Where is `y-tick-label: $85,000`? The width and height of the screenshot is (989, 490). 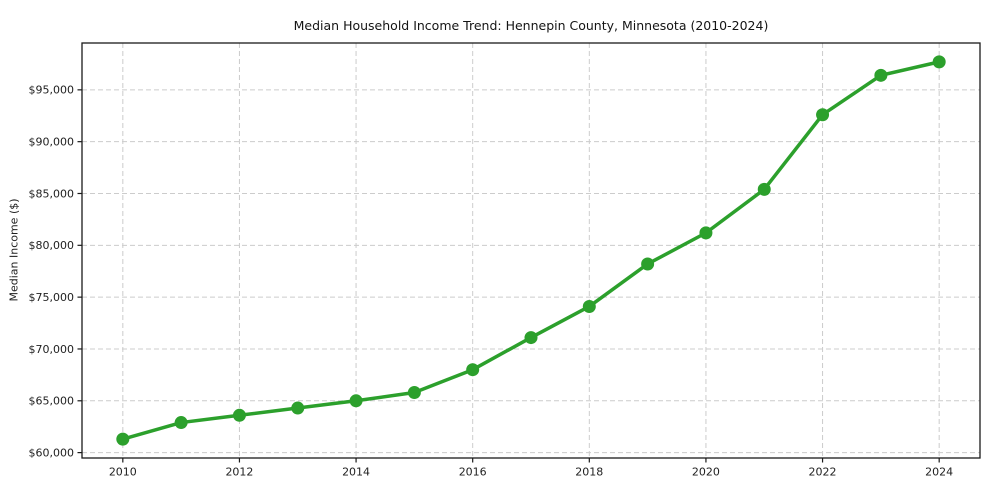 y-tick-label: $85,000 is located at coordinates (52, 193).